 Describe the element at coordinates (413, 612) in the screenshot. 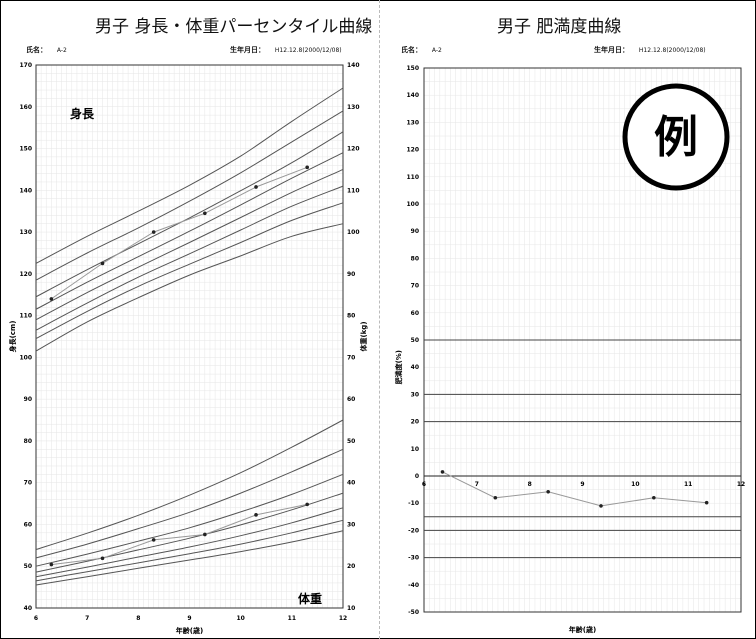

I see `y-axis-tick-label: -50` at that location.